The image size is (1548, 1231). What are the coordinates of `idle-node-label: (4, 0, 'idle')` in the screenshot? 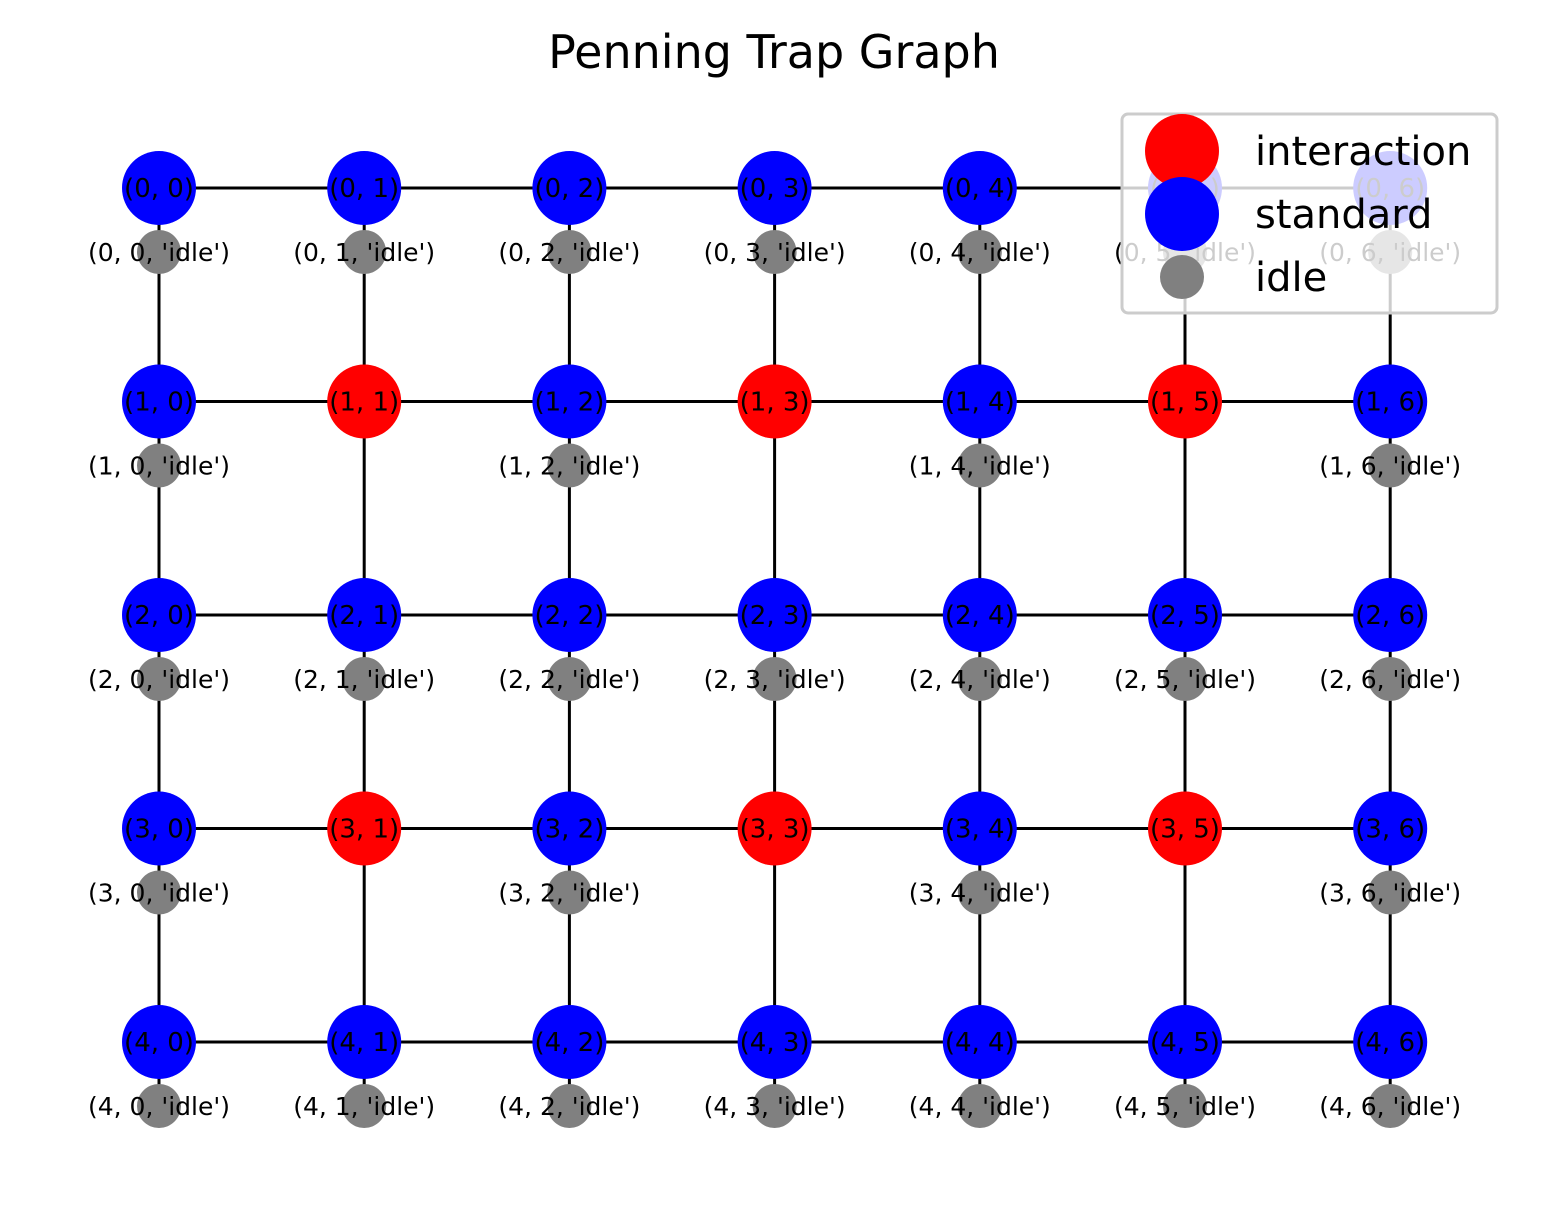 It's located at (159, 1106).